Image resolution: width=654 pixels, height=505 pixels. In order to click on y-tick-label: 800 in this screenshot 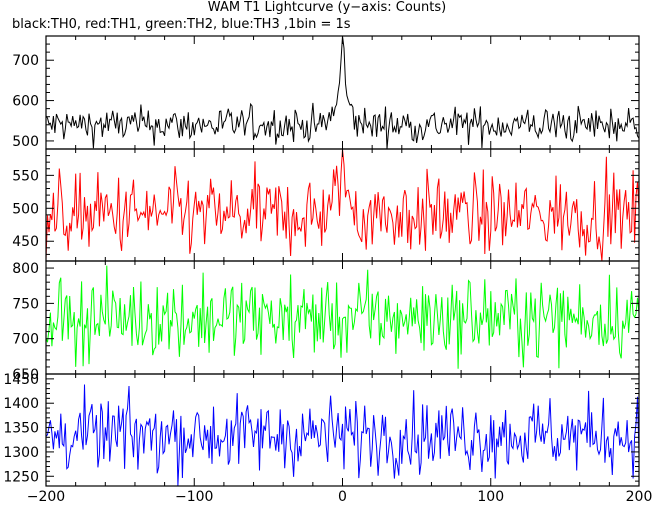, I will do `click(25, 269)`.